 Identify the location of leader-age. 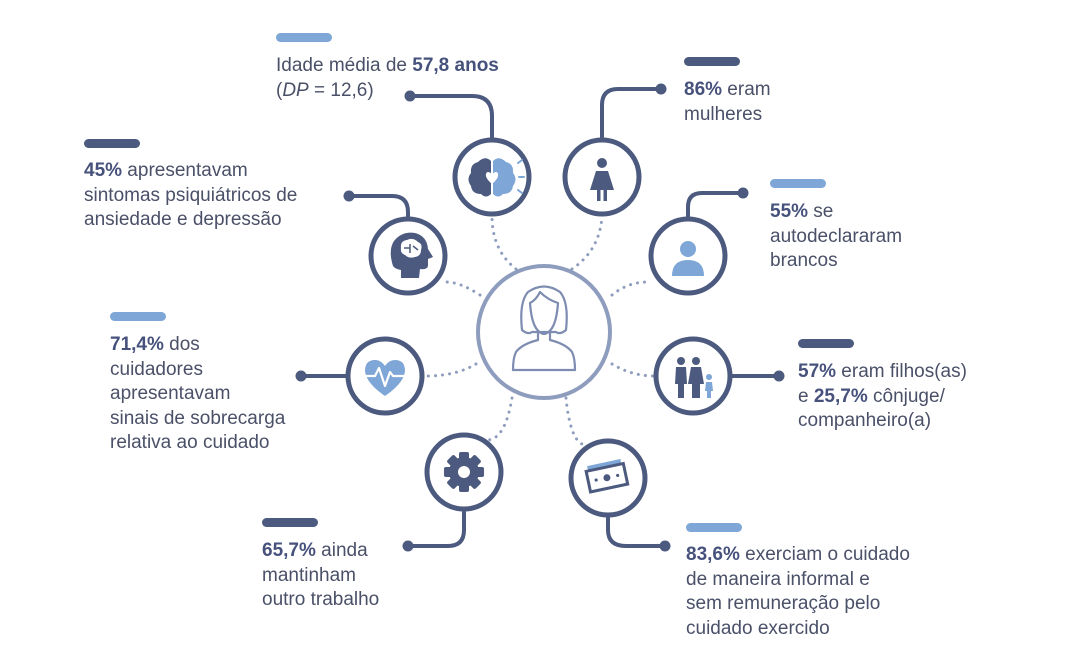
(452, 117).